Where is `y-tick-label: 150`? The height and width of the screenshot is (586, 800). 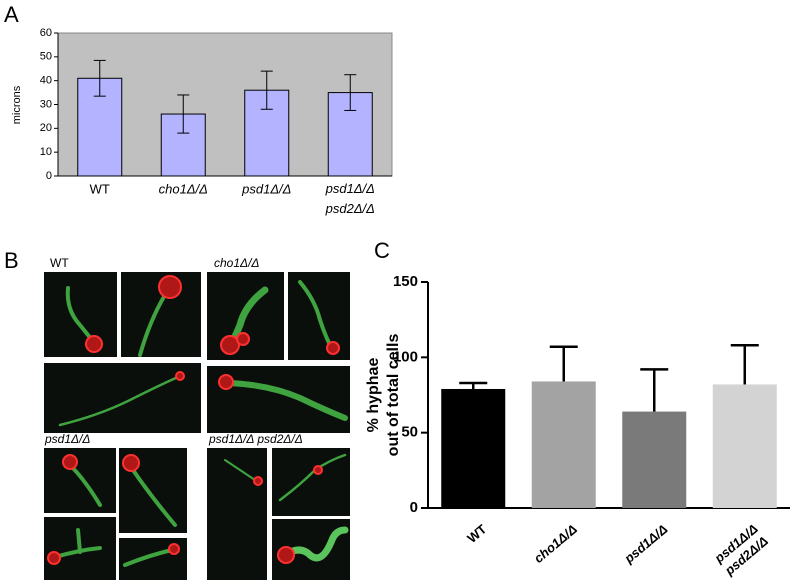 y-tick-label: 150 is located at coordinates (405, 281).